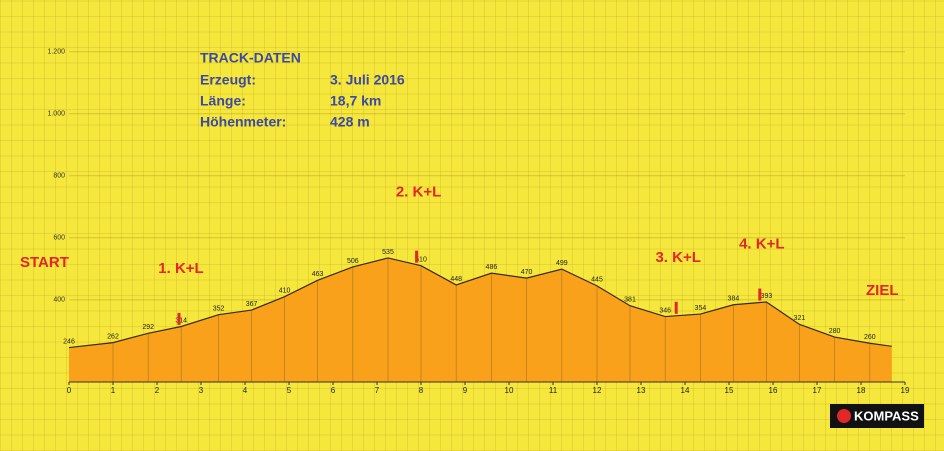  I want to click on logo: KOMPASS, so click(877, 416).